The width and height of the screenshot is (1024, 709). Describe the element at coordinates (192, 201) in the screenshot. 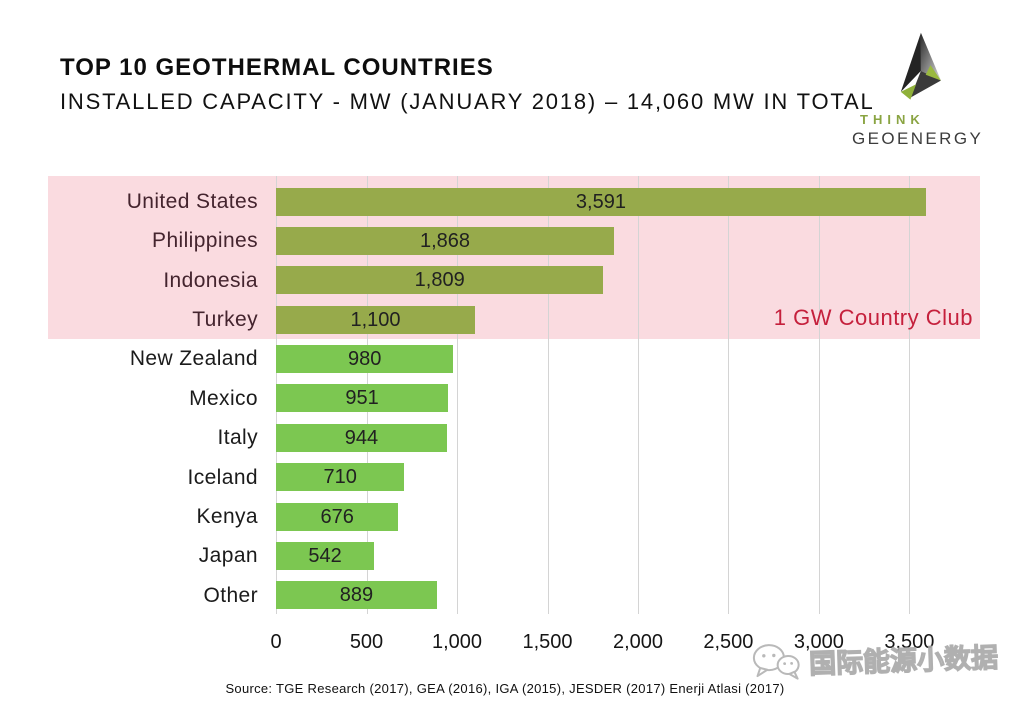

I see `category-label: United States` at that location.